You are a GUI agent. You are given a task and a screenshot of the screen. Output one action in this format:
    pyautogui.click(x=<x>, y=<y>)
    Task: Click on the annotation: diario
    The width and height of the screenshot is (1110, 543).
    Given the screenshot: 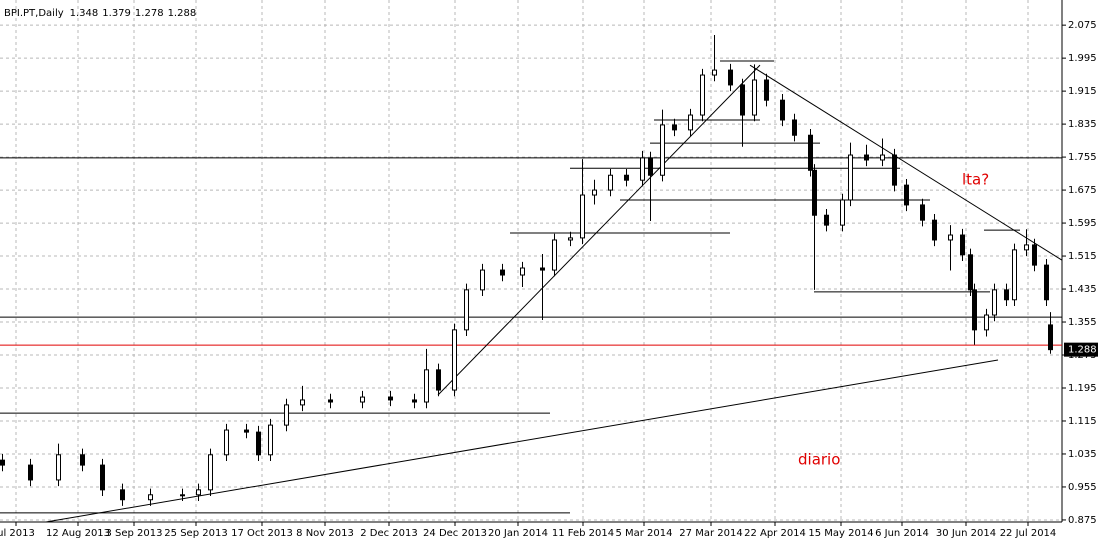 What is the action you would take?
    pyautogui.click(x=819, y=460)
    